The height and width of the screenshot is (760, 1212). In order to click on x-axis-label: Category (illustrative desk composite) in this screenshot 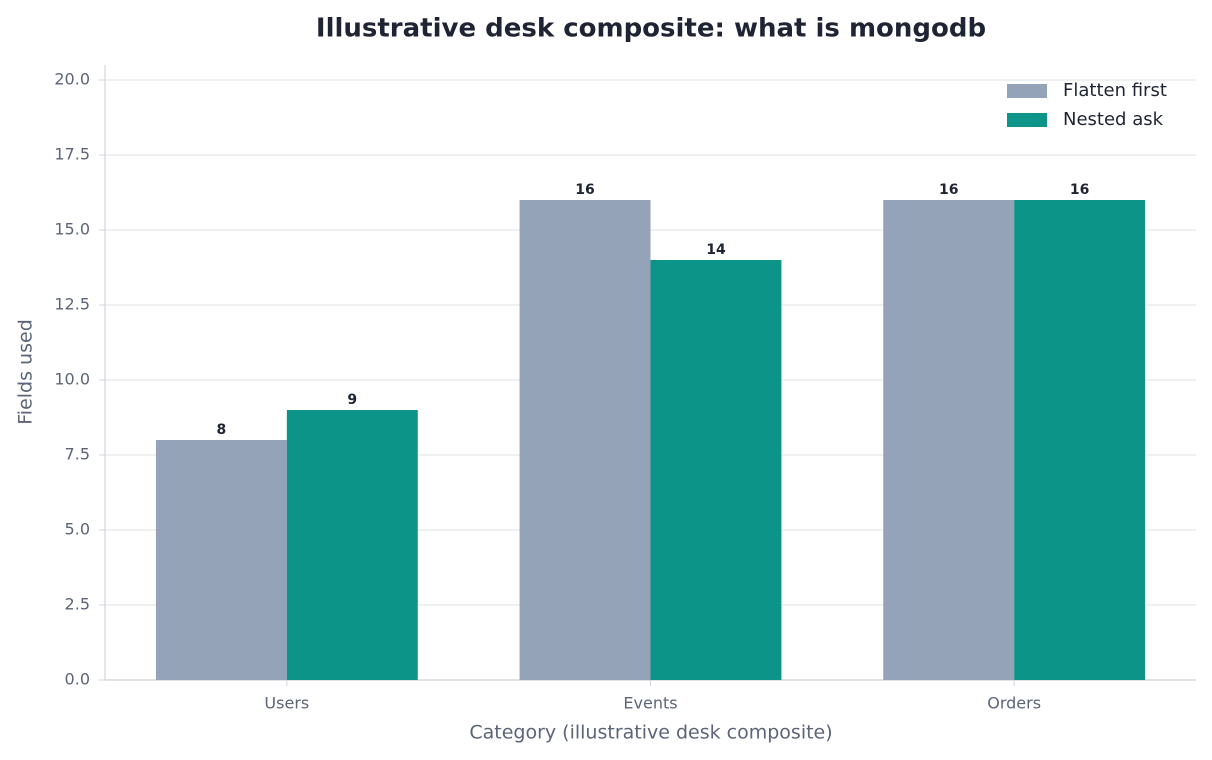, I will do `click(650, 733)`.